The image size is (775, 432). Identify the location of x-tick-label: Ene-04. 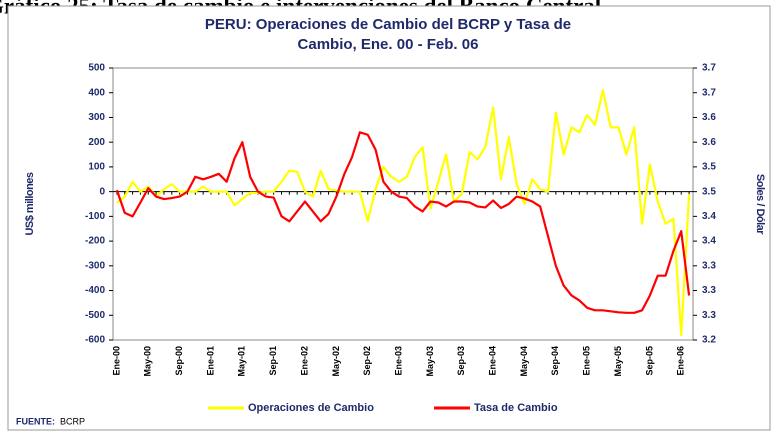
(493, 361).